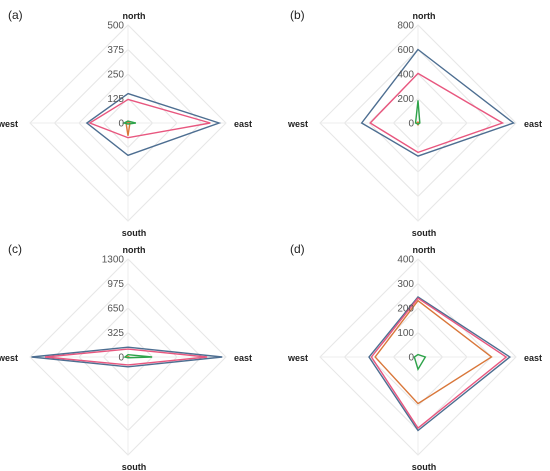 The image size is (550, 471). I want to click on panel-label: (a), so click(15, 15).